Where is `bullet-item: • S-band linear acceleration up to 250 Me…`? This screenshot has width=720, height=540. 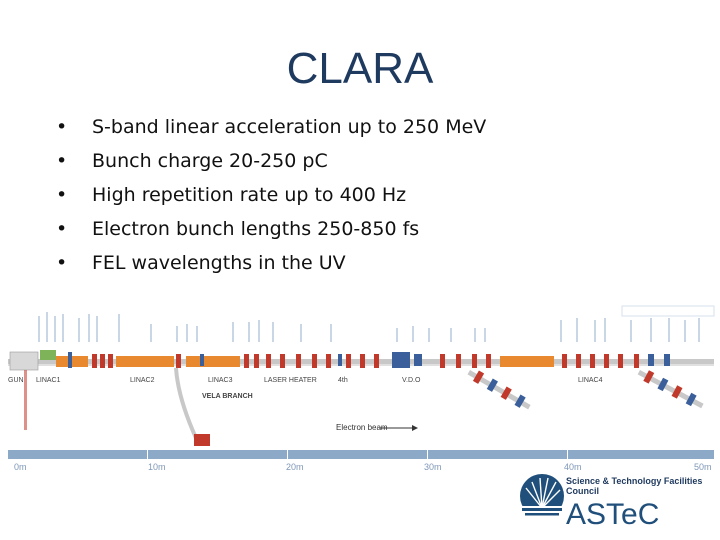
bullet-item: • S-band linear acceleration up to 250 Me… is located at coordinates (271, 127).